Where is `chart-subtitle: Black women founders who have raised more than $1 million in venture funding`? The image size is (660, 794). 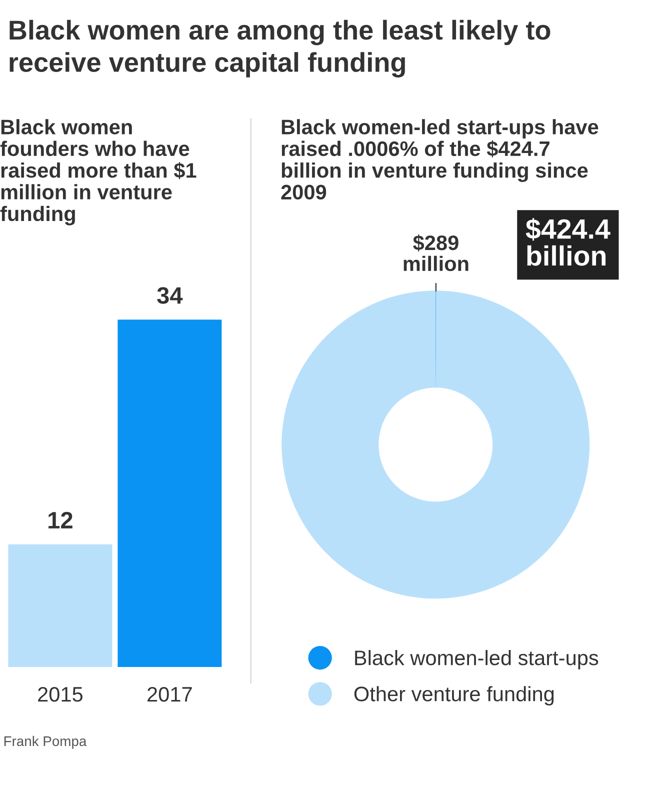
chart-subtitle: Black women founders who have raised more than $1 million in venture funding is located at coordinates (98, 172).